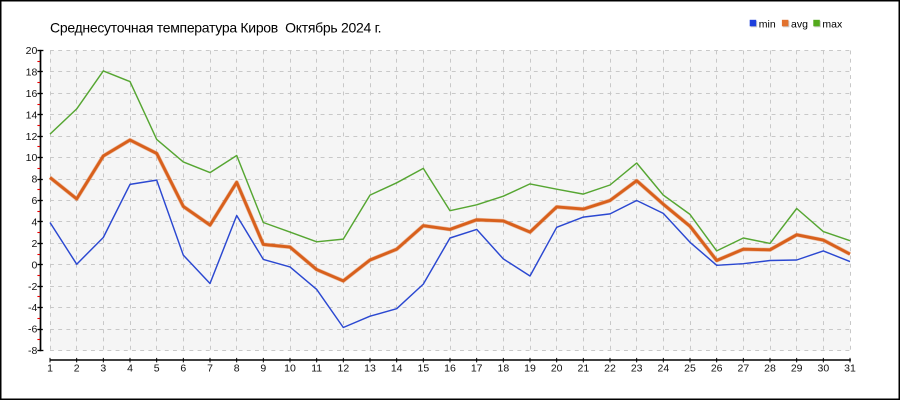  Describe the element at coordinates (103, 369) in the screenshot. I see `svg-text: 3` at that location.